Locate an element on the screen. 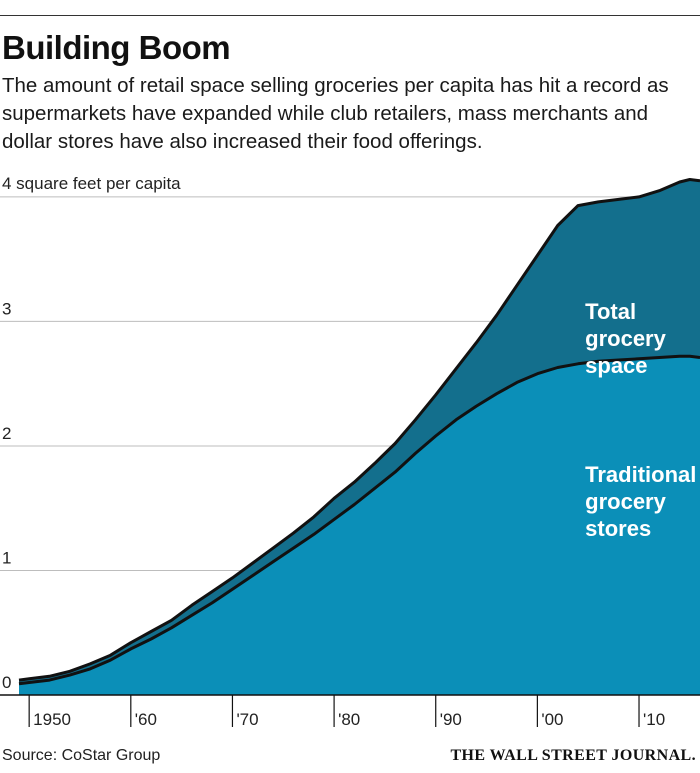  y-tick-label: 1 is located at coordinates (6, 557).